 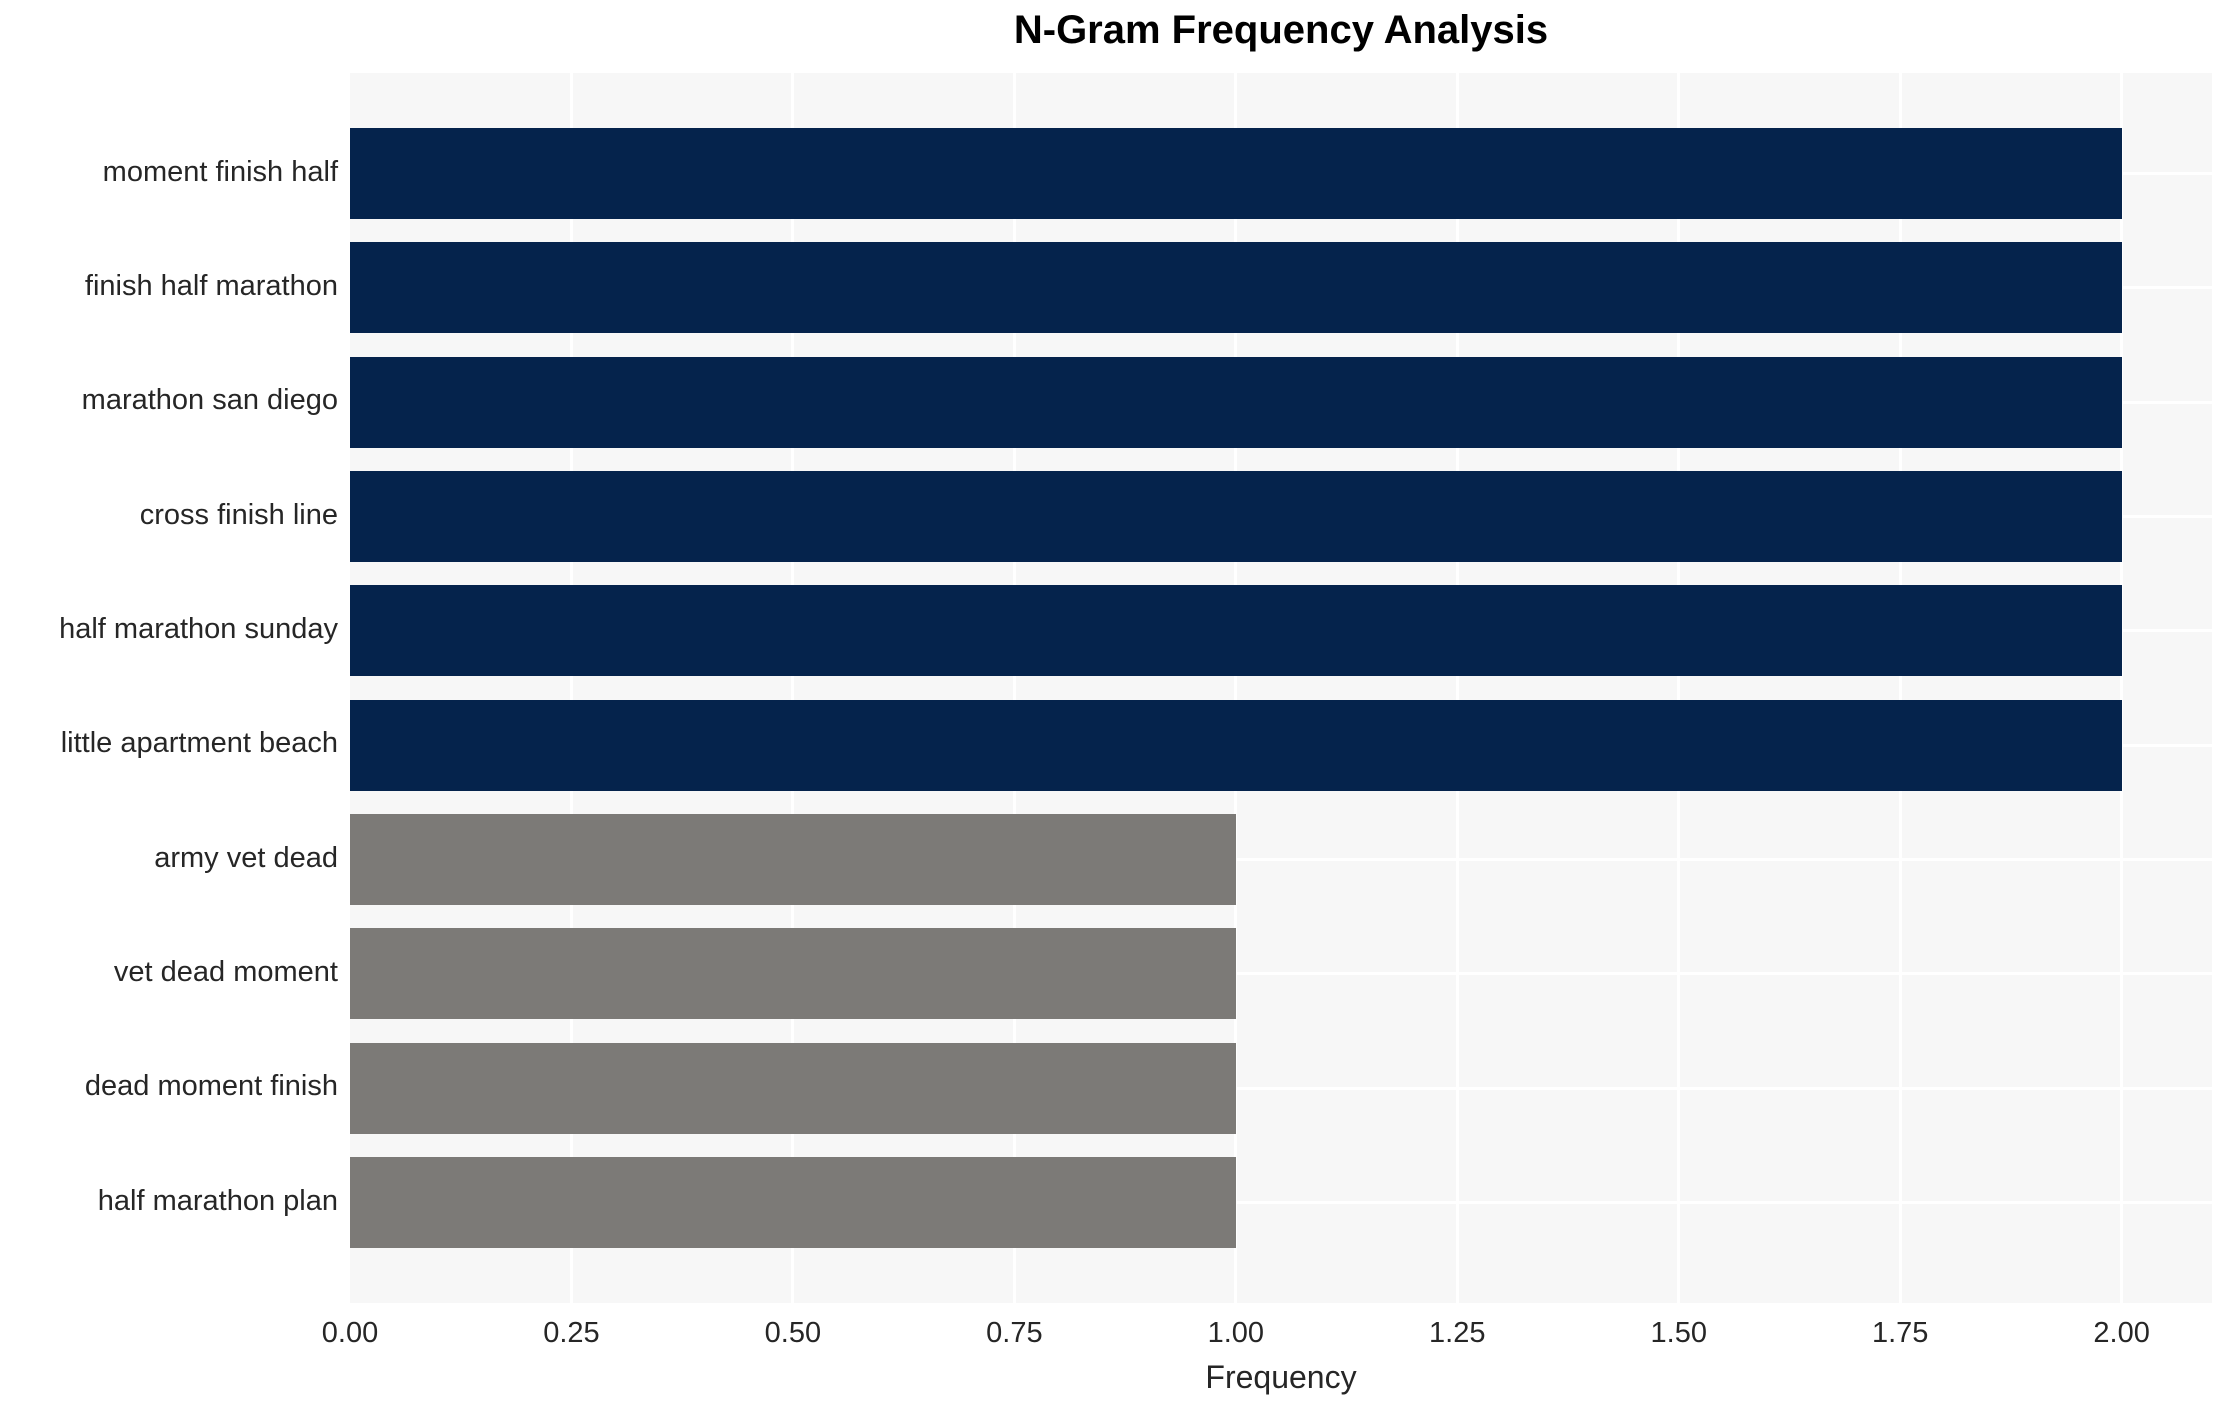 I want to click on x-gridline-1.25, so click(x=1457, y=688).